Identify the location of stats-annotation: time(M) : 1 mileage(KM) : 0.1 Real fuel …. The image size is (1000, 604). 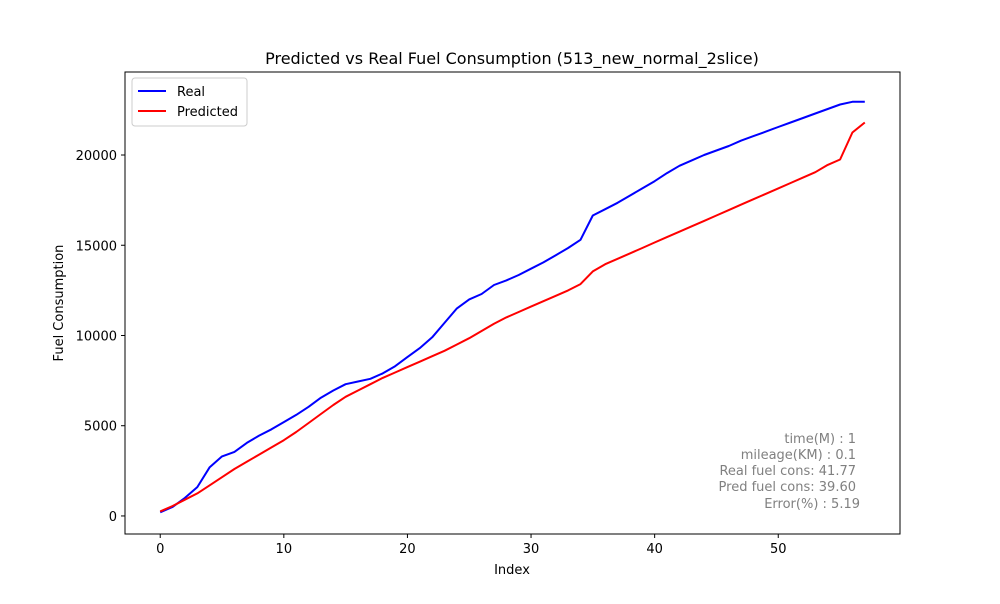
(789, 472).